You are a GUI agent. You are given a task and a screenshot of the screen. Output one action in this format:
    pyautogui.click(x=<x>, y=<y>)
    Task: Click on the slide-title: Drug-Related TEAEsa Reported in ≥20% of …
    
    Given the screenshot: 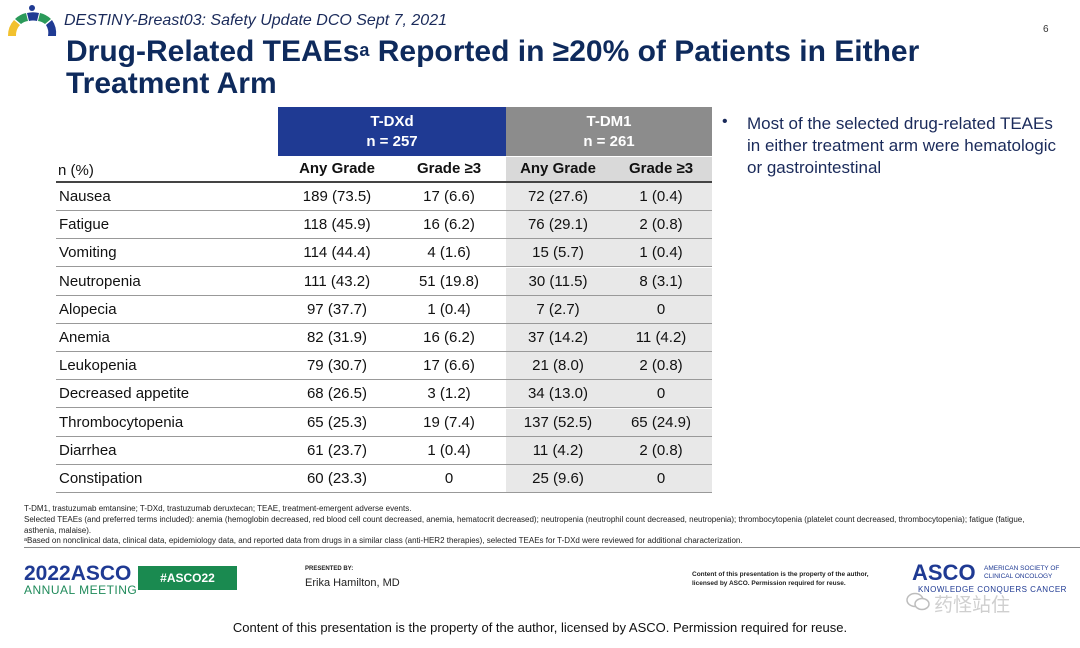 What is the action you would take?
    pyautogui.click(x=496, y=68)
    